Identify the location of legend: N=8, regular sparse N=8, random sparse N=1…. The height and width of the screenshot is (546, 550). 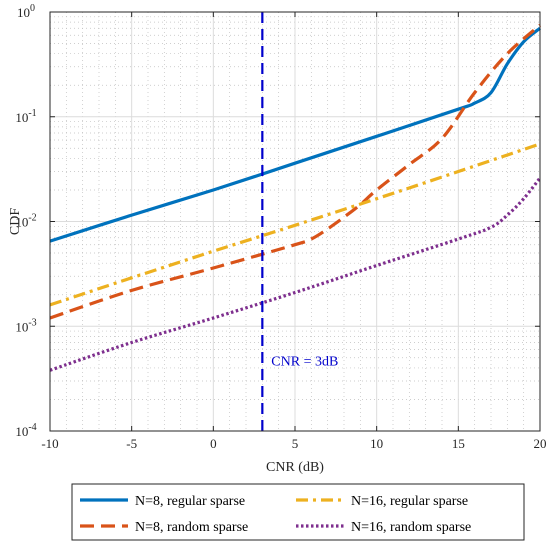
(298, 512).